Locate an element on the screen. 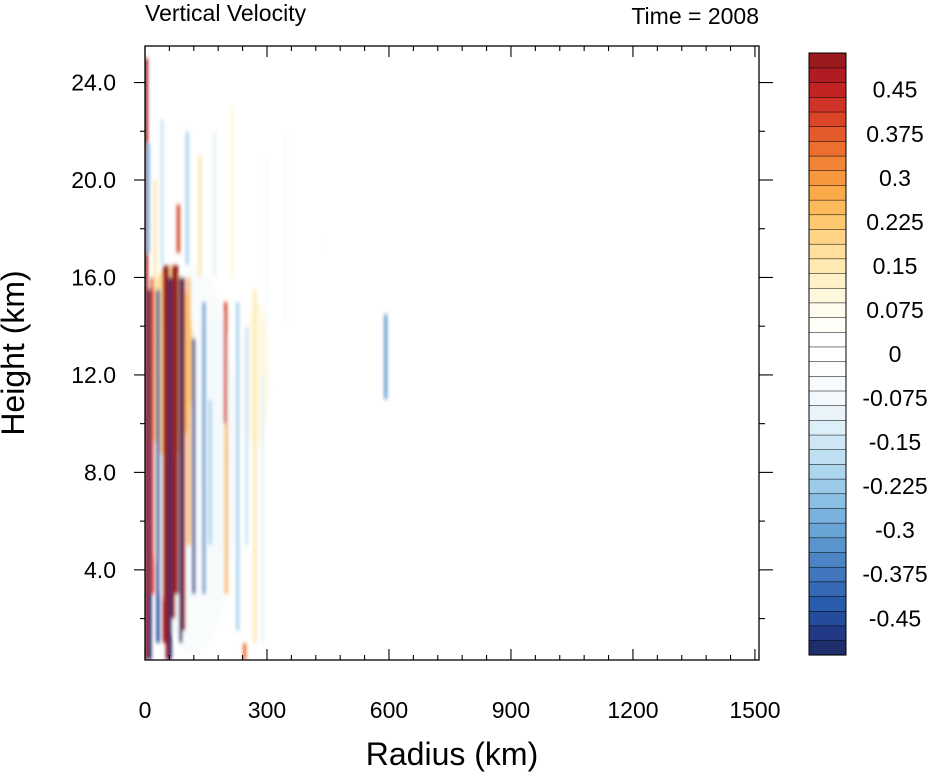  x-tick-label: 600 is located at coordinates (389, 710).